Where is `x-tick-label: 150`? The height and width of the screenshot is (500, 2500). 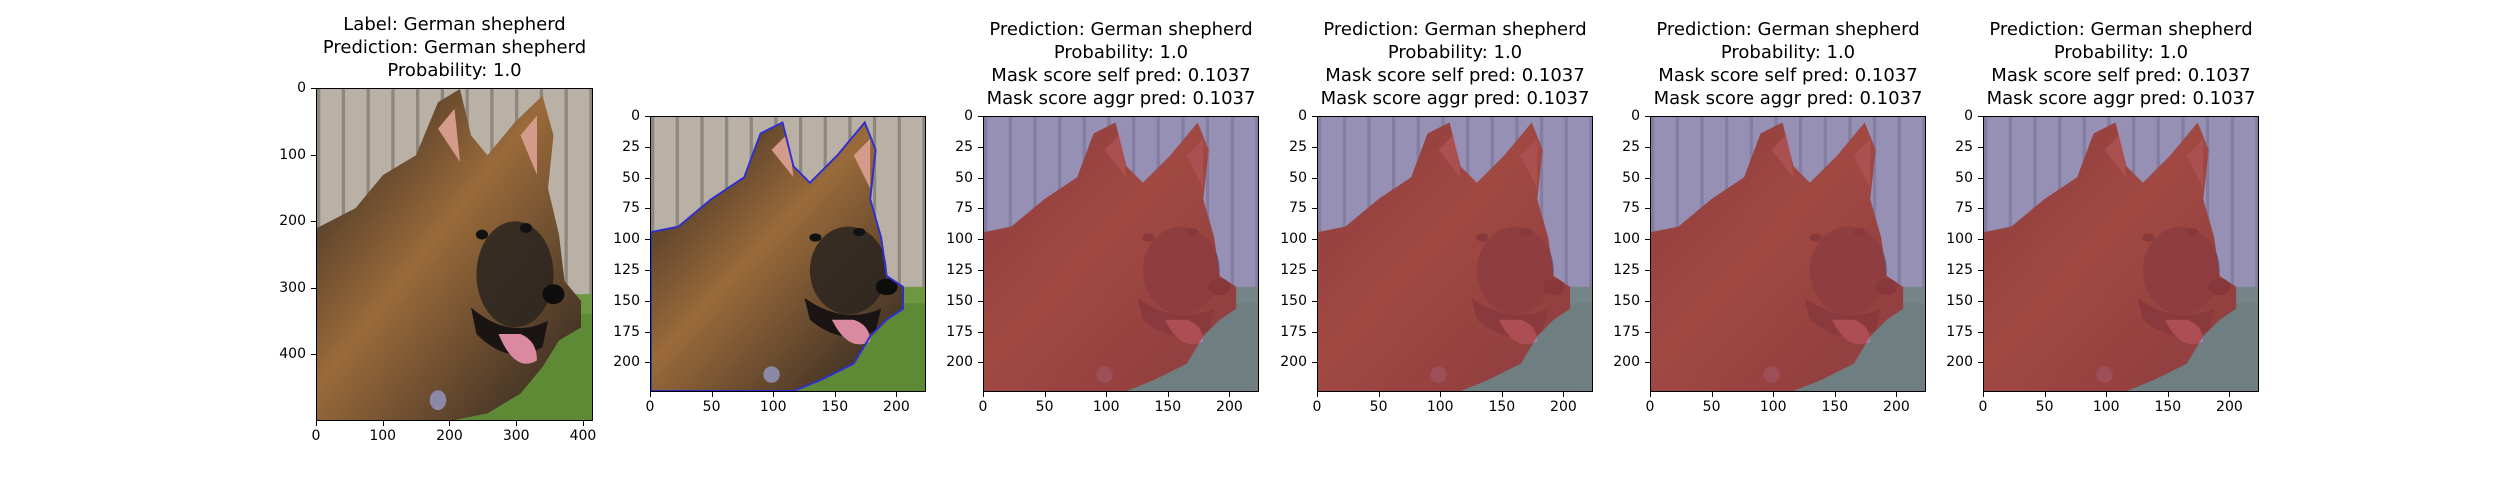
x-tick-label: 150 is located at coordinates (2168, 407).